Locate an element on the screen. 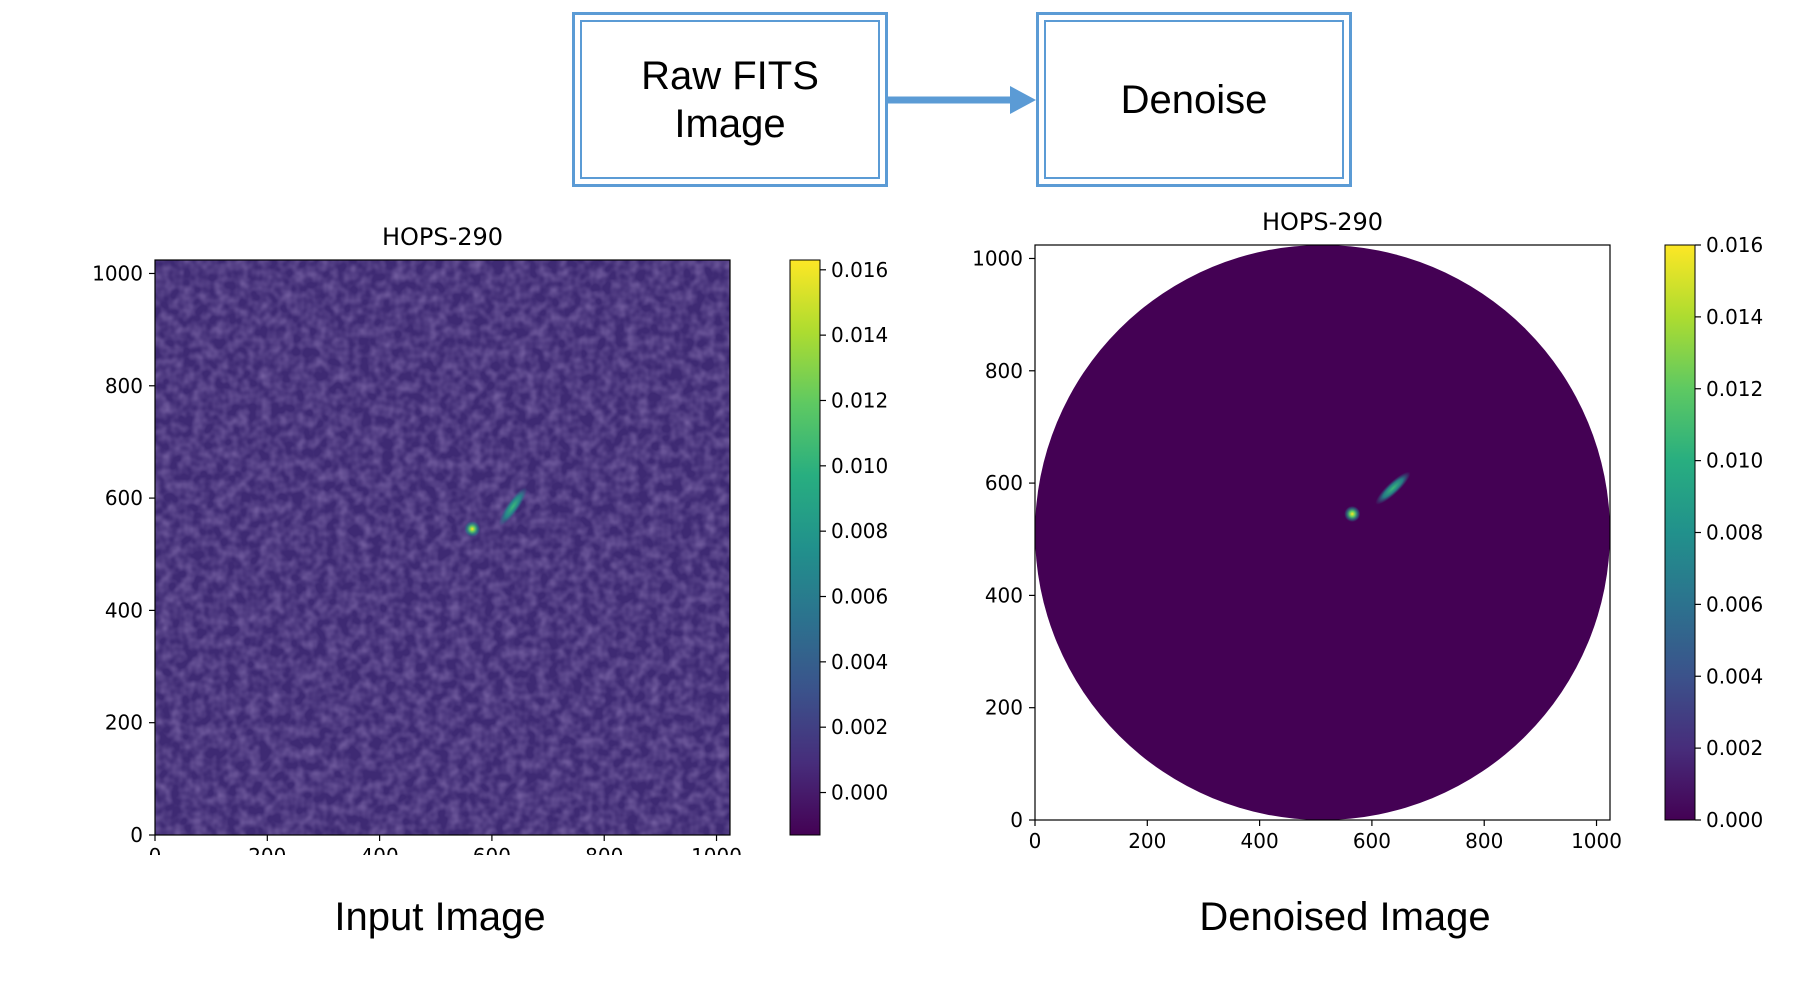  raw-fits-box: Raw FITS Image is located at coordinates (730, 99).